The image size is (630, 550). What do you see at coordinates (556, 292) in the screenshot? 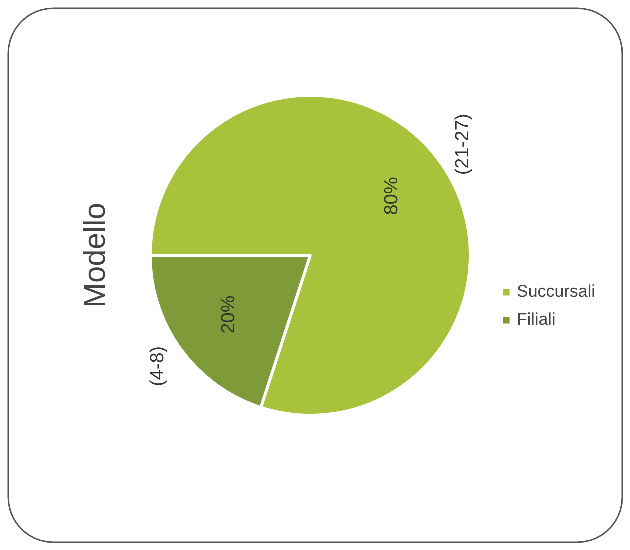
I see `legend-label: Succursali` at bounding box center [556, 292].